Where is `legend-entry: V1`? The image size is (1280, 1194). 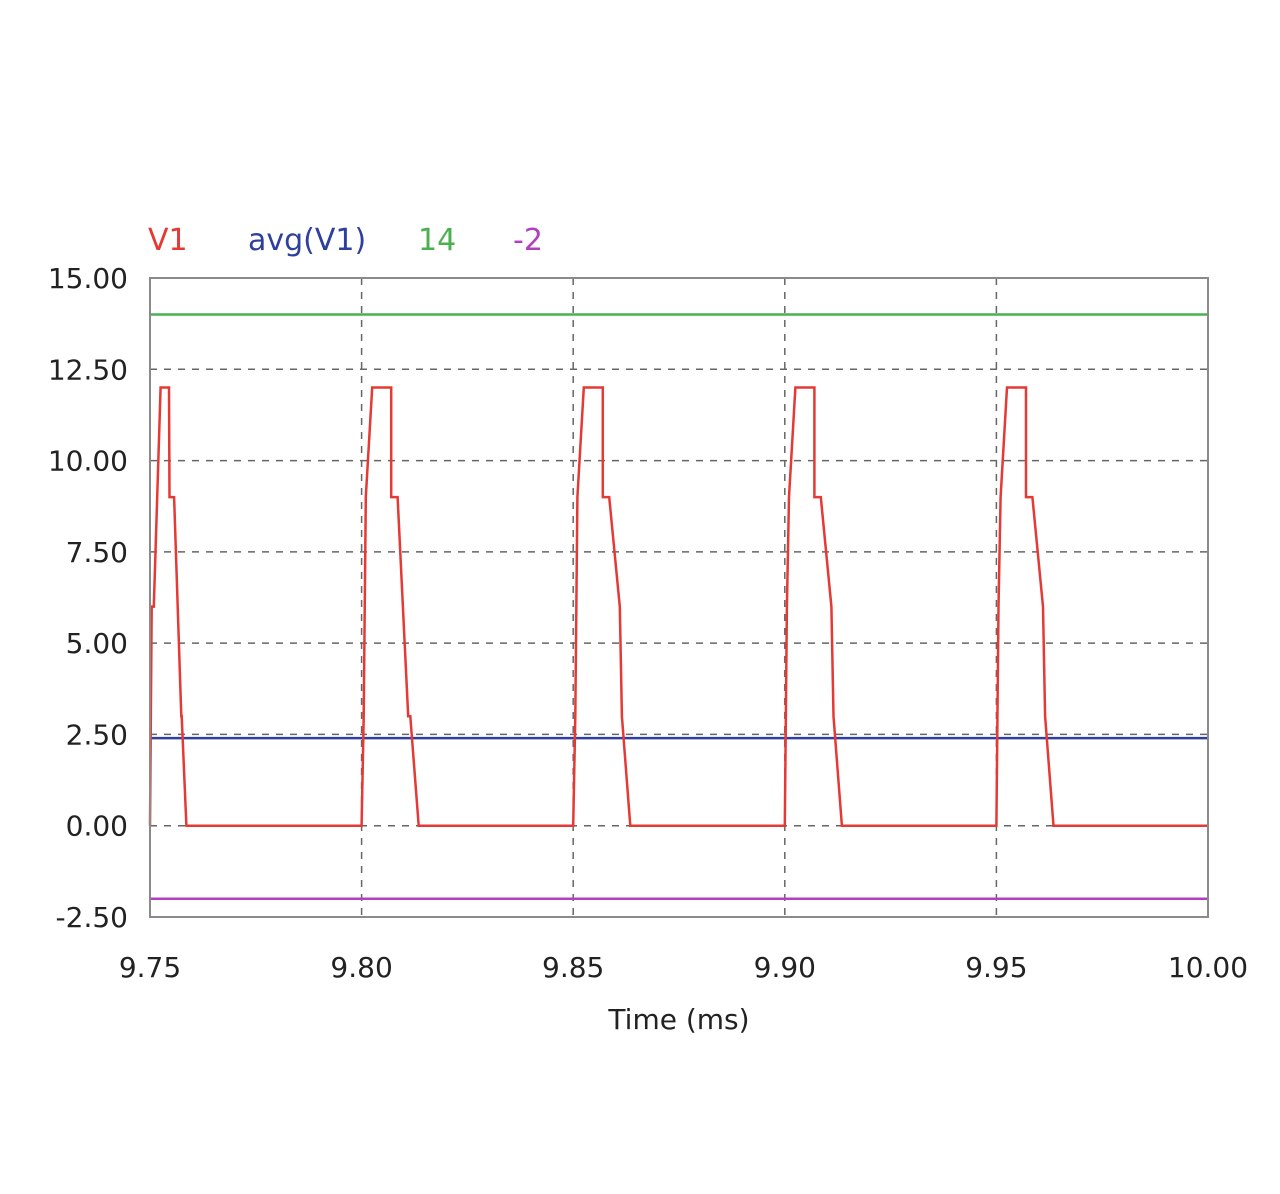
legend-entry: V1 is located at coordinates (168, 240).